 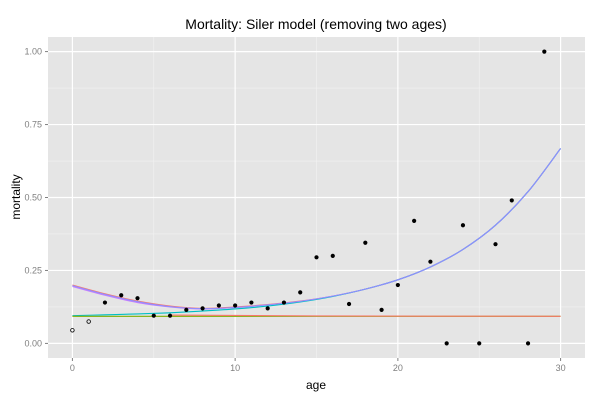 What do you see at coordinates (33, 343) in the screenshot?
I see `y-tick-label: 0.00` at bounding box center [33, 343].